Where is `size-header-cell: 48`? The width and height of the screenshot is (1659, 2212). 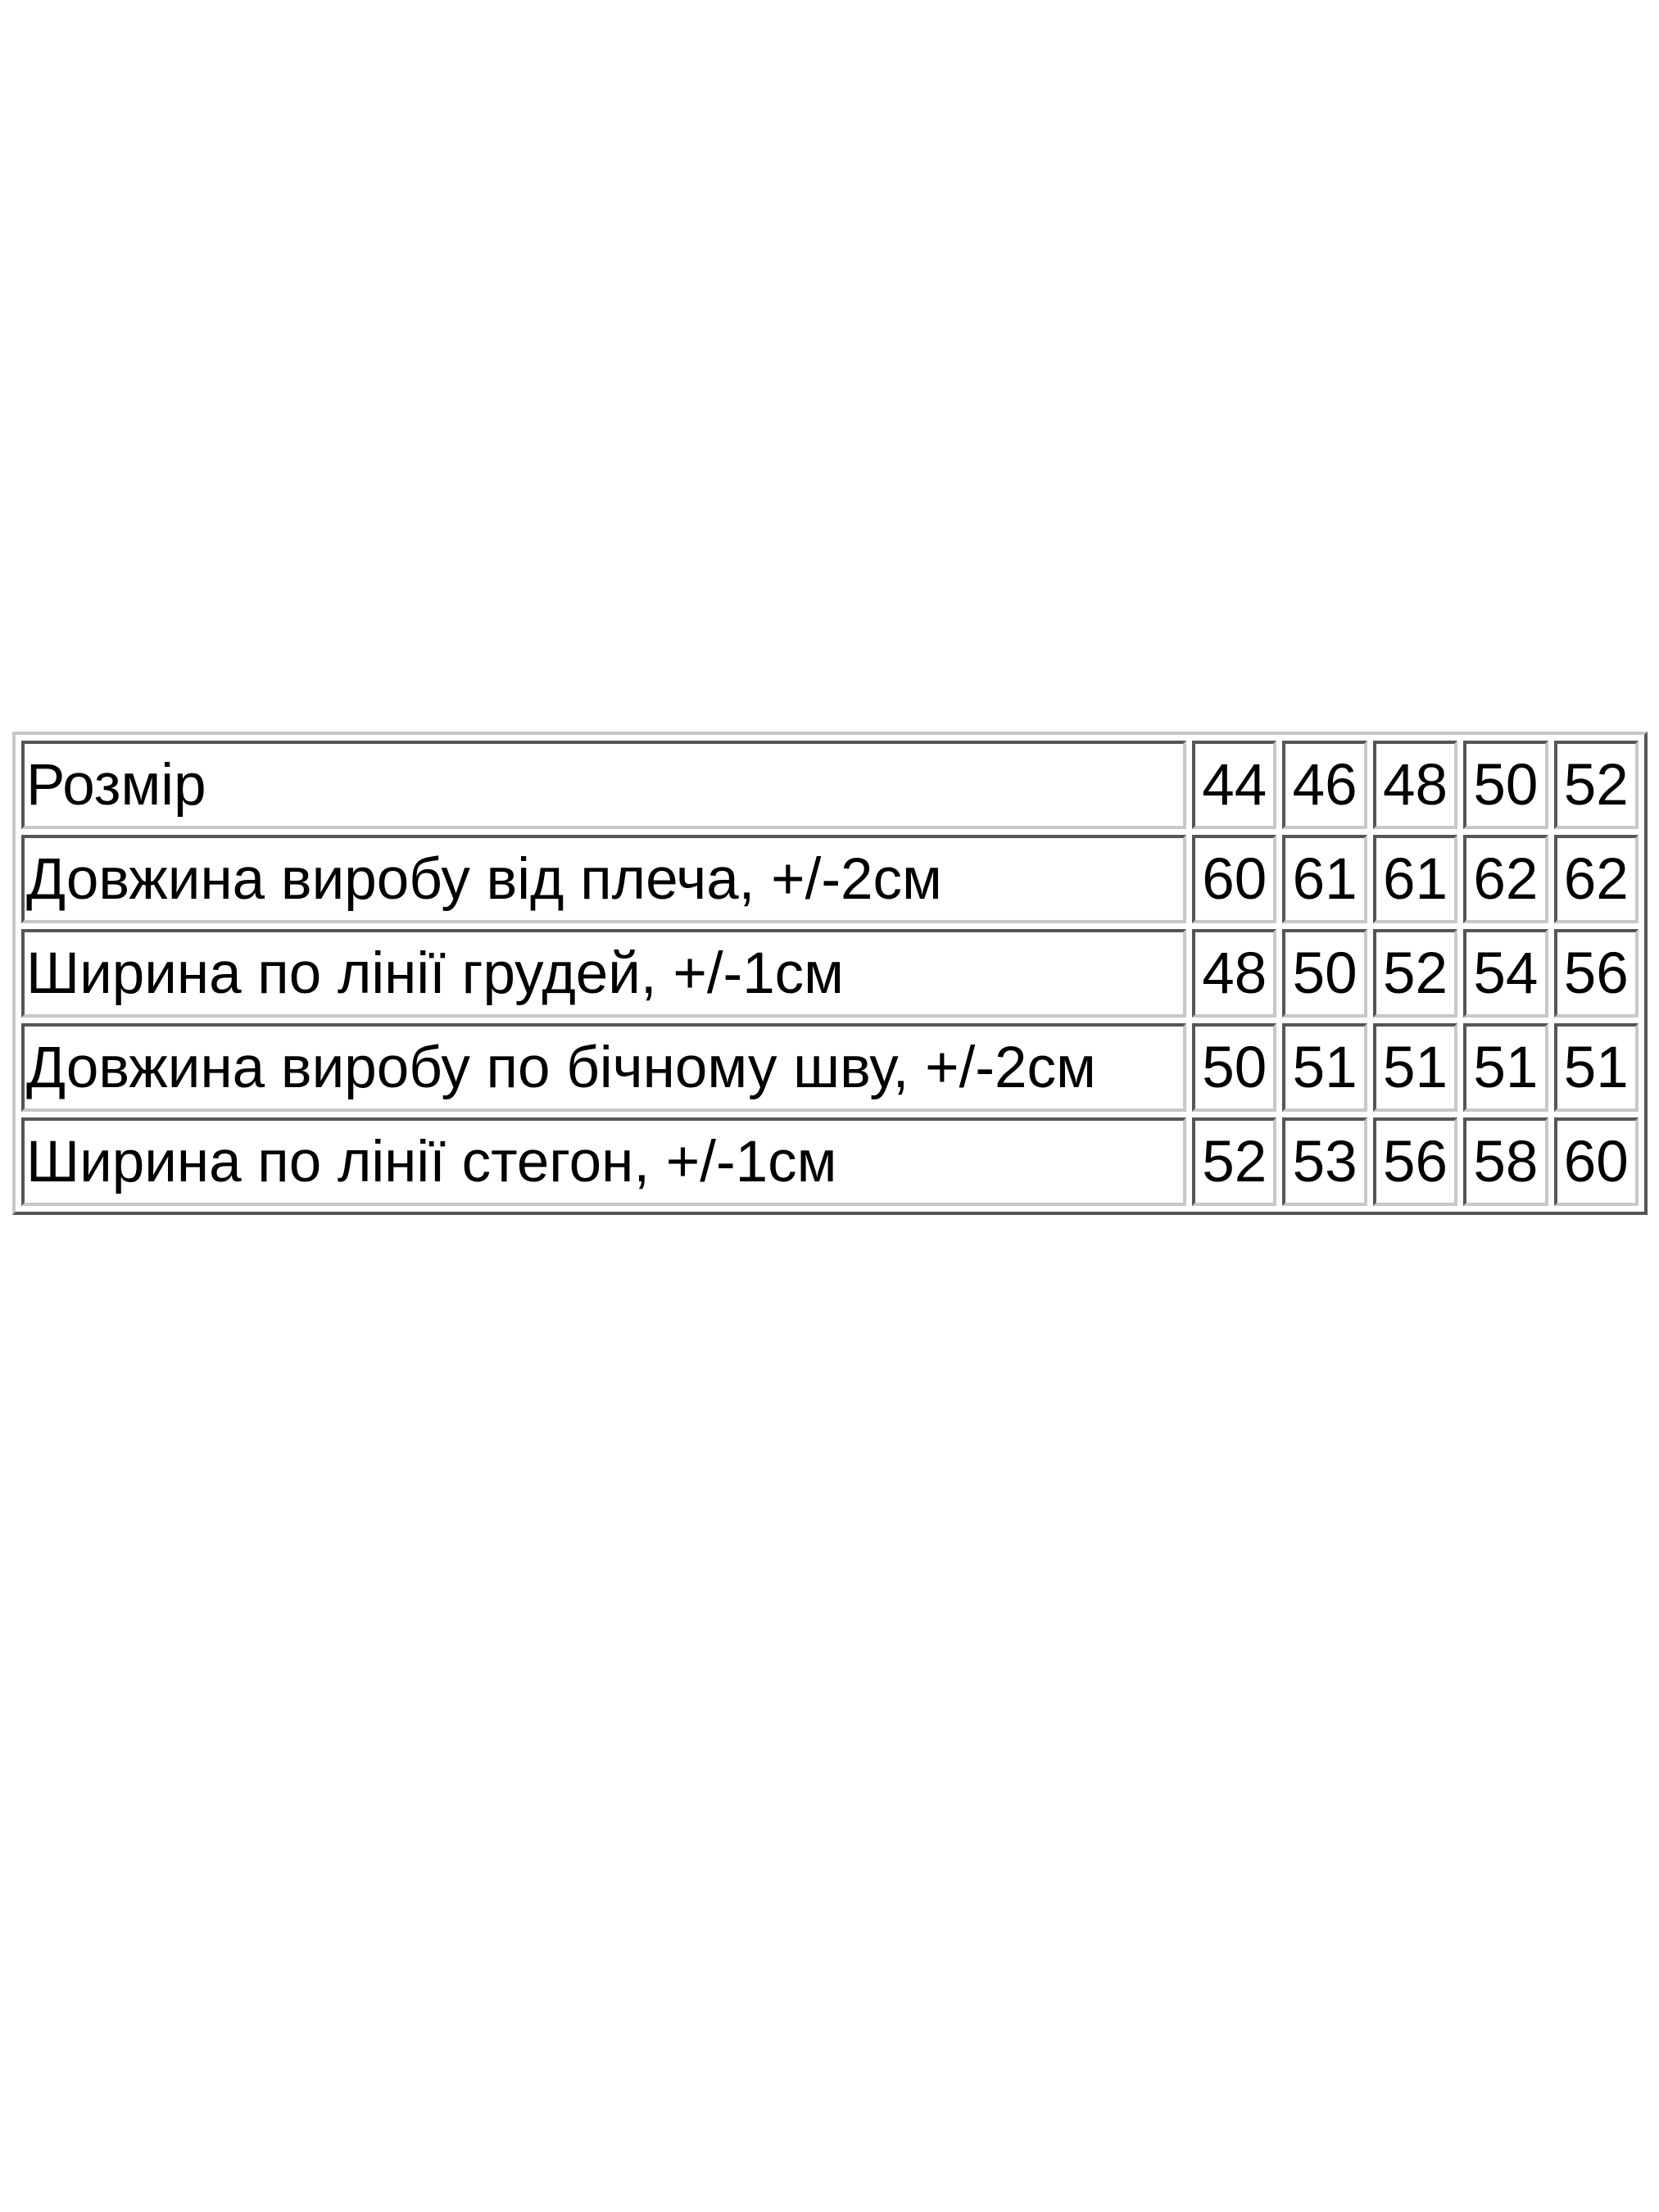 size-header-cell: 48 is located at coordinates (1415, 785).